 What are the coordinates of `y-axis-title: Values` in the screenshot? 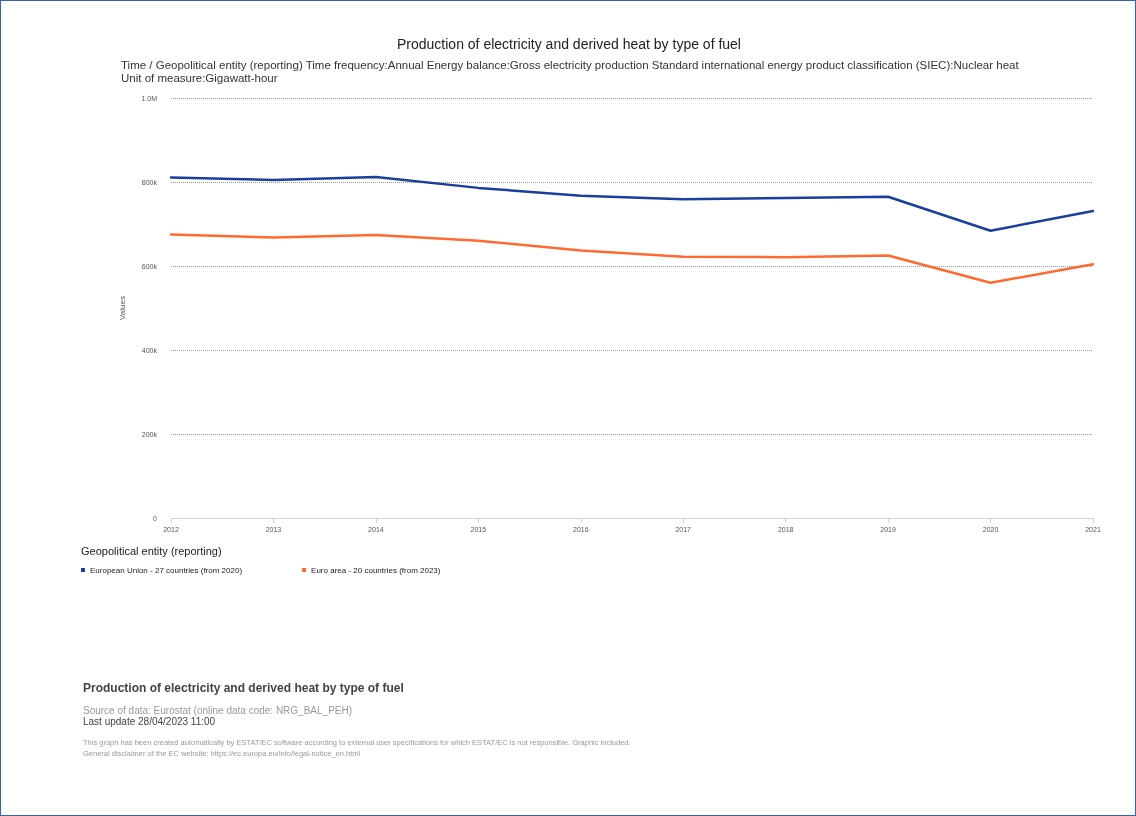 It's located at (122, 308).